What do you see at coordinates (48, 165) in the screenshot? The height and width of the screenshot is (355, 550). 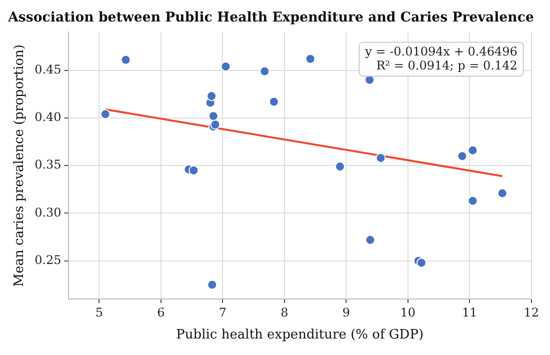 I see `y-tick-label: 0.35` at bounding box center [48, 165].